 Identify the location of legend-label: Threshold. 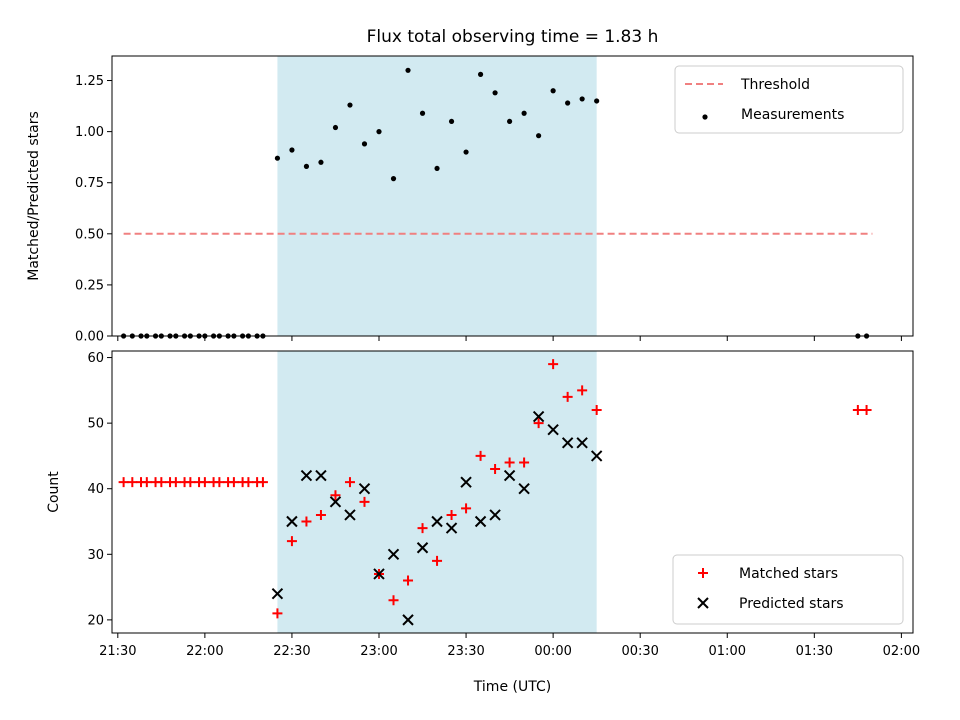
(775, 85).